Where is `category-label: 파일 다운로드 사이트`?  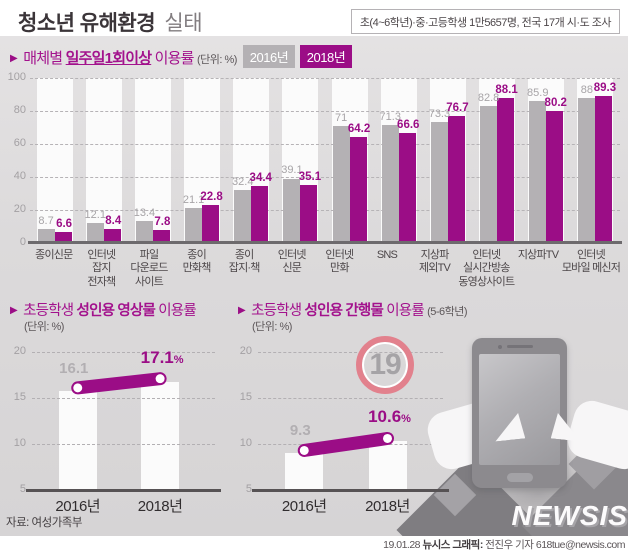
category-label: 파일 다운로드 사이트 is located at coordinates (149, 268).